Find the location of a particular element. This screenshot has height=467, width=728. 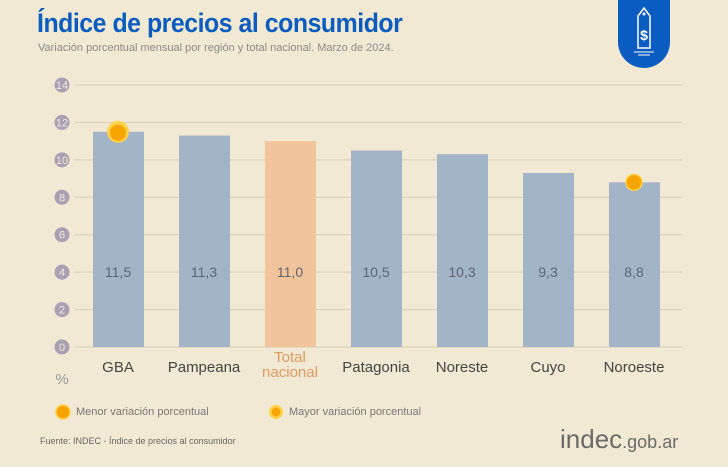

y-axis-unit: % is located at coordinates (61, 379).